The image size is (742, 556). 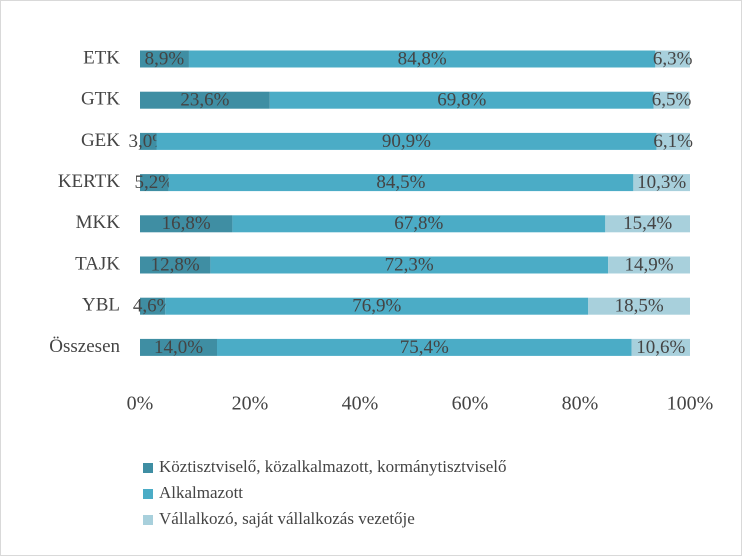 I want to click on y-tick-label: KERTK, so click(x=89, y=181).